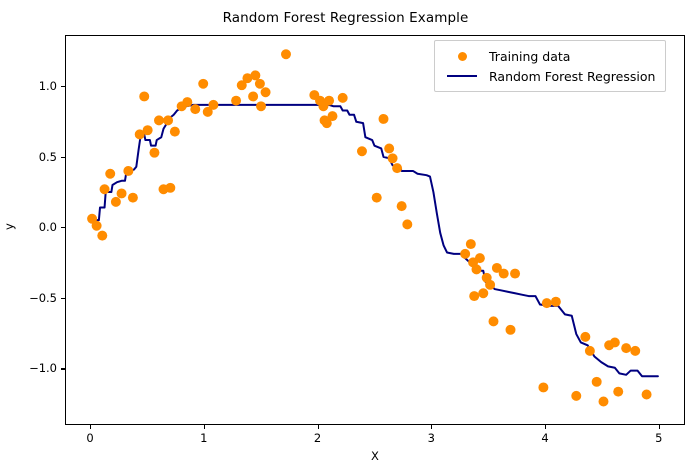 The image size is (691, 468). What do you see at coordinates (43, 368) in the screenshot?
I see `y-tick-label: −1.0` at bounding box center [43, 368].